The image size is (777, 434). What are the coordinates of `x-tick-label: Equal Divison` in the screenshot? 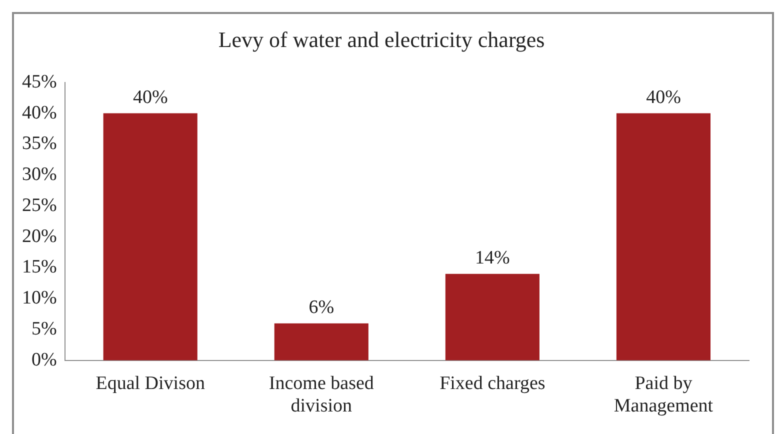 It's located at (151, 383).